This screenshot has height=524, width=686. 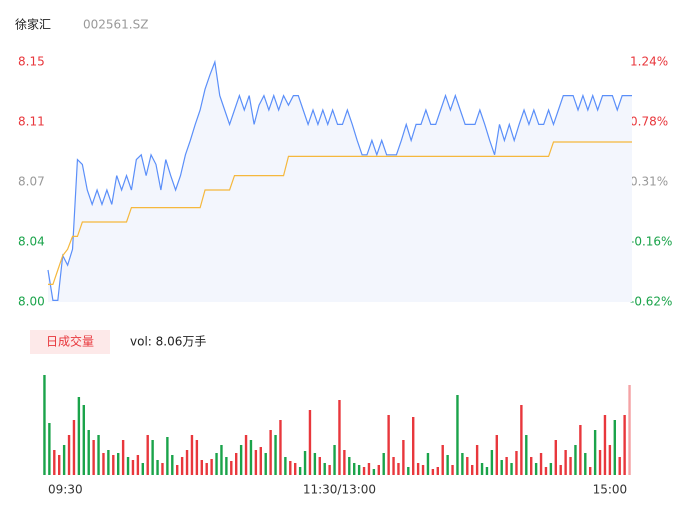 I want to click on stock-code: 002561.SZ, so click(x=115, y=25).